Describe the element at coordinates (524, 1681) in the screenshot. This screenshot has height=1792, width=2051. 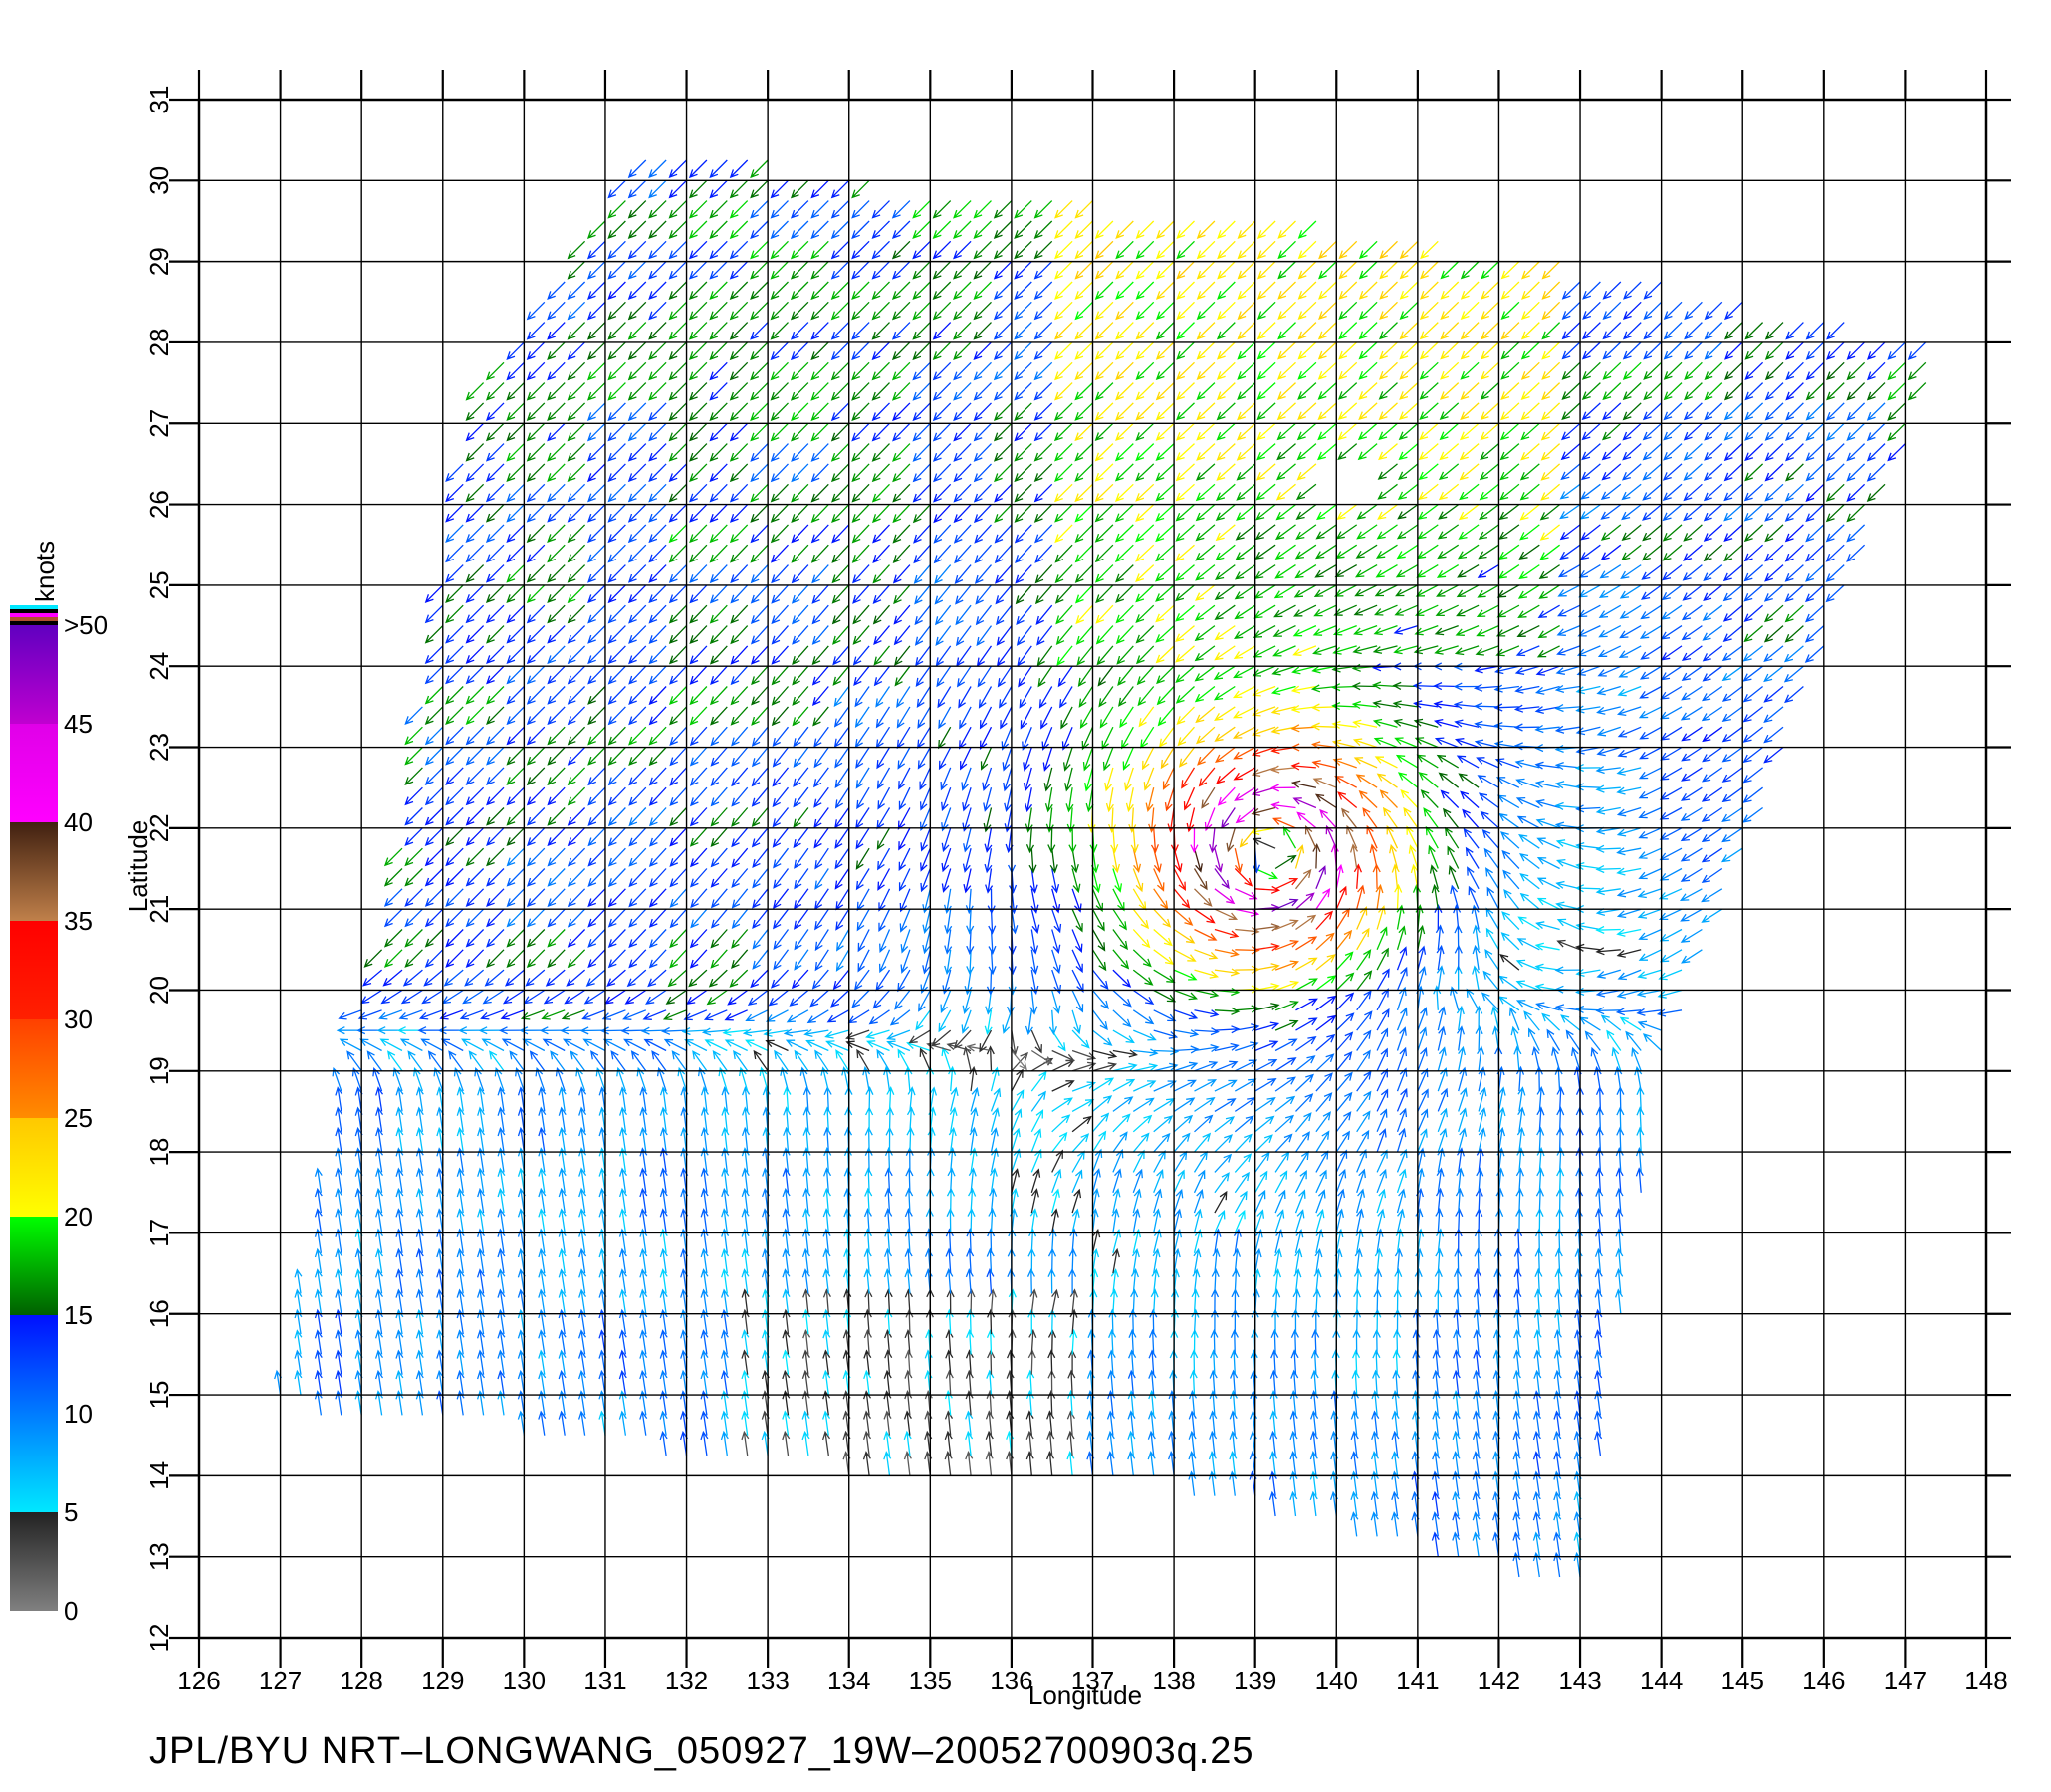
I see `x-tick-label: 130` at that location.